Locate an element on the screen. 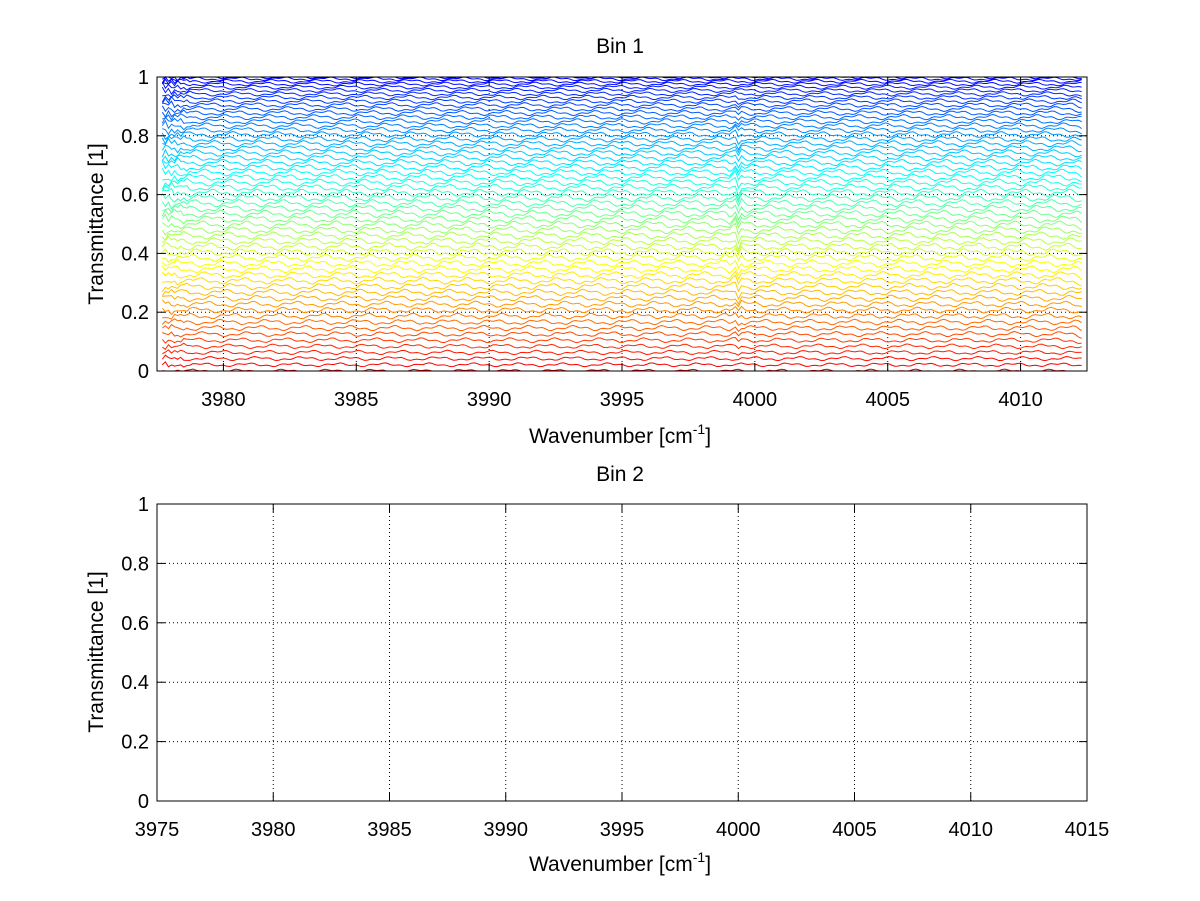  chart-2-y-tick-label: 0 is located at coordinates (143, 802).